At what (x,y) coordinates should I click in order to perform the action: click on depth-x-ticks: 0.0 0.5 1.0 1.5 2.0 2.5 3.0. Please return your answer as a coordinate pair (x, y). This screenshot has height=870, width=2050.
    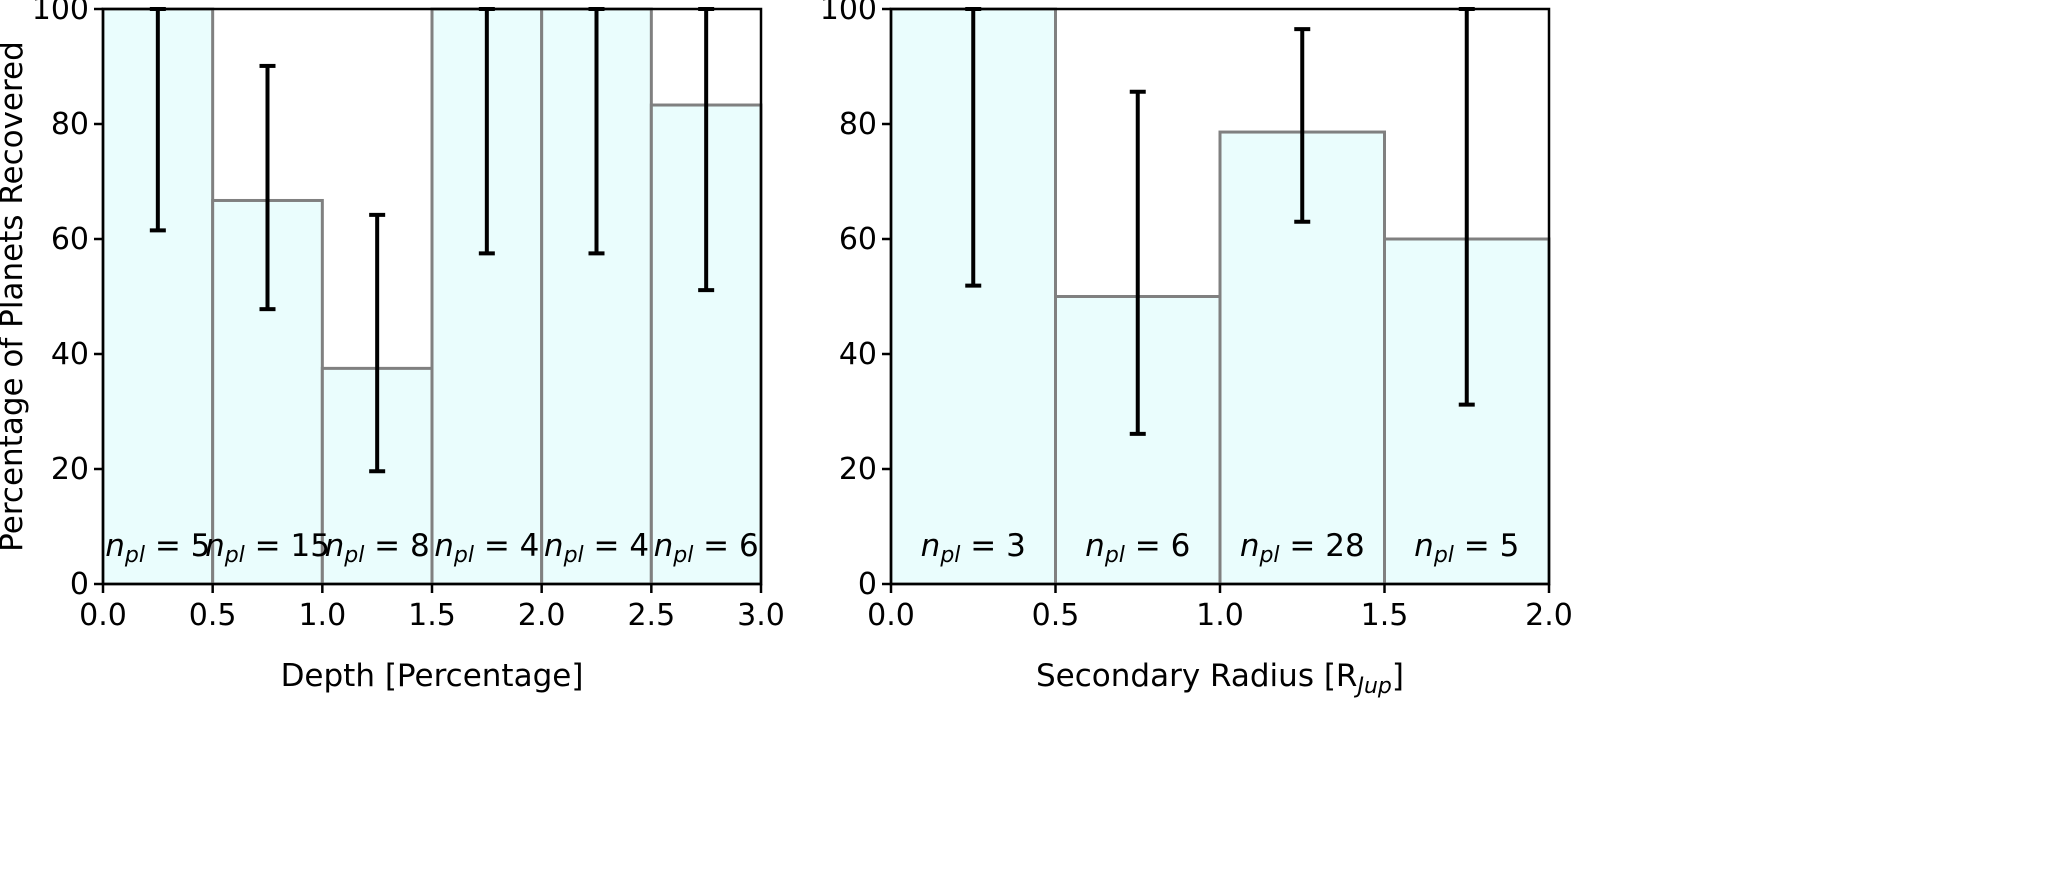
    Looking at the image, I should click on (432, 608).